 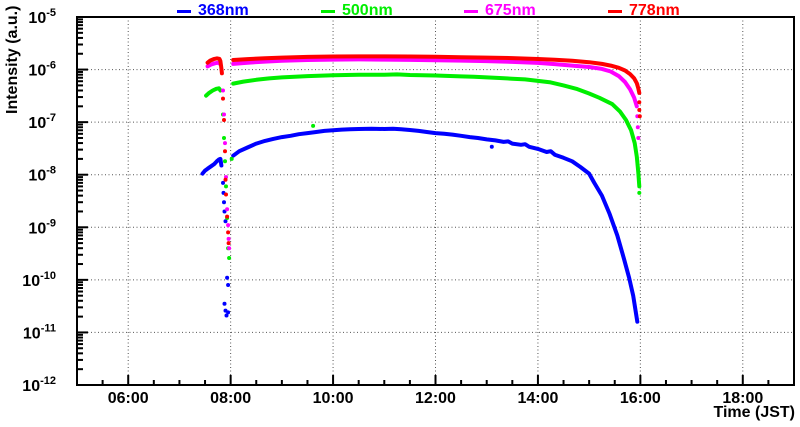 I want to click on legend-label-500nm: 500nm, so click(x=367, y=10).